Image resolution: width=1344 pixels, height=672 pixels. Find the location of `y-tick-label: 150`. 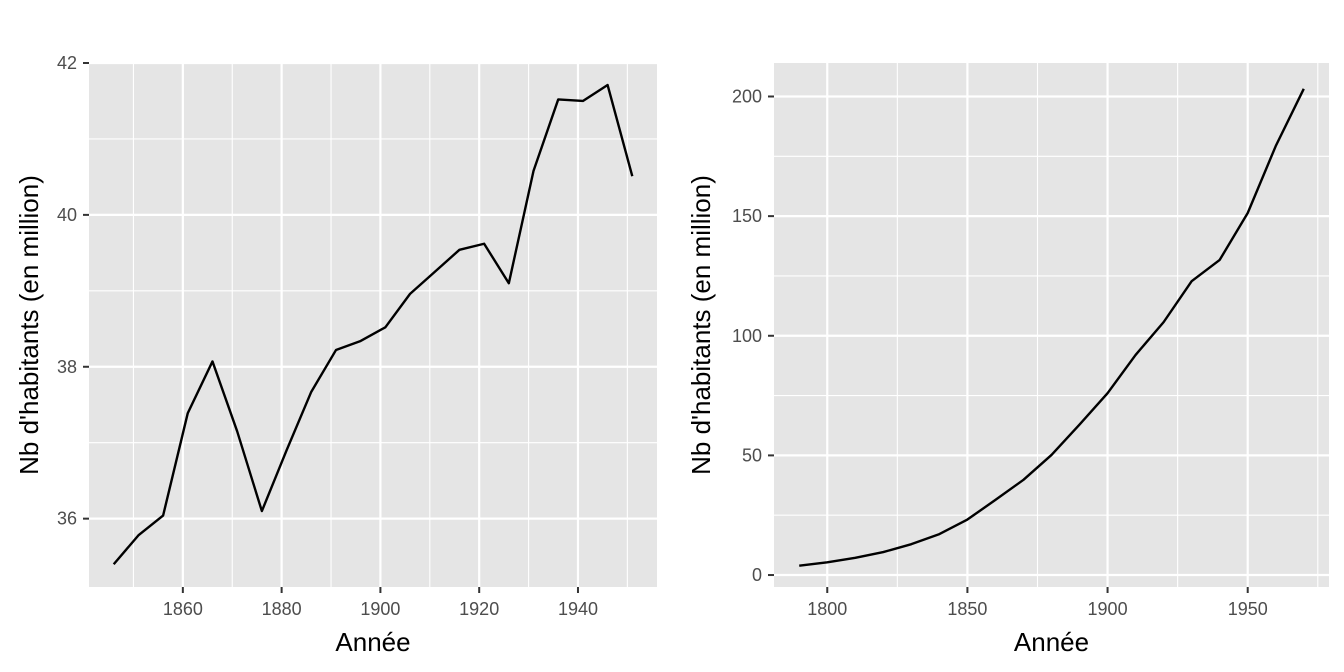

y-tick-label: 150 is located at coordinates (747, 216).